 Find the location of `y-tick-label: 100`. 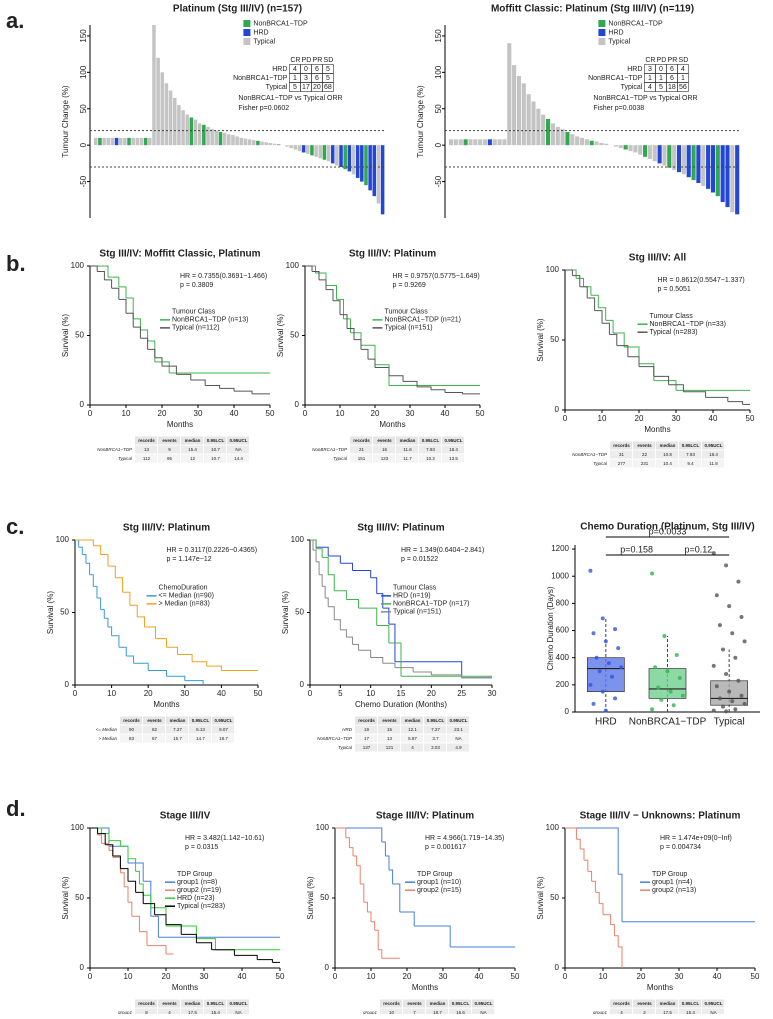

y-tick-label: 100 is located at coordinates (438, 72).